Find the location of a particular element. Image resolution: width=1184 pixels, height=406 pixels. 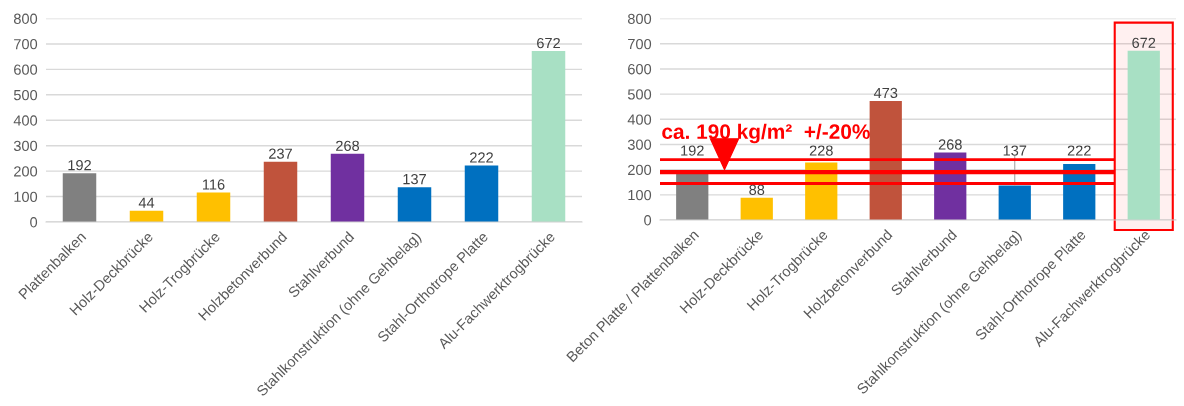

data-label: 116 is located at coordinates (213, 184).